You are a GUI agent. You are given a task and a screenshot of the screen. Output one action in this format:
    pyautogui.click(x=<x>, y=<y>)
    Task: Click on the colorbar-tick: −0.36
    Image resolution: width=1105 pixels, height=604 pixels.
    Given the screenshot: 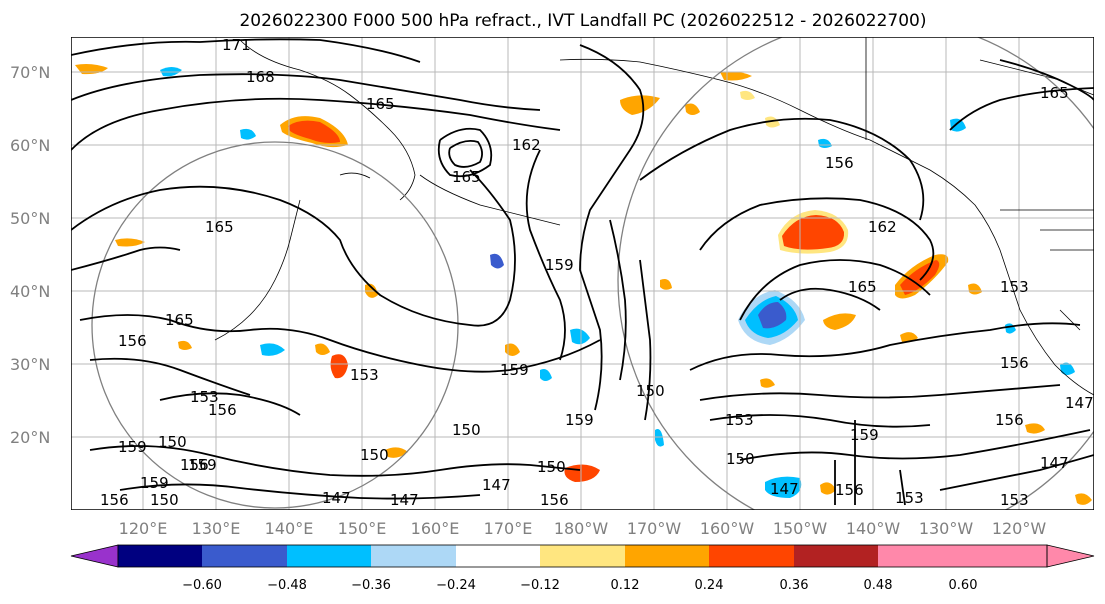 What is the action you would take?
    pyautogui.click(x=371, y=585)
    